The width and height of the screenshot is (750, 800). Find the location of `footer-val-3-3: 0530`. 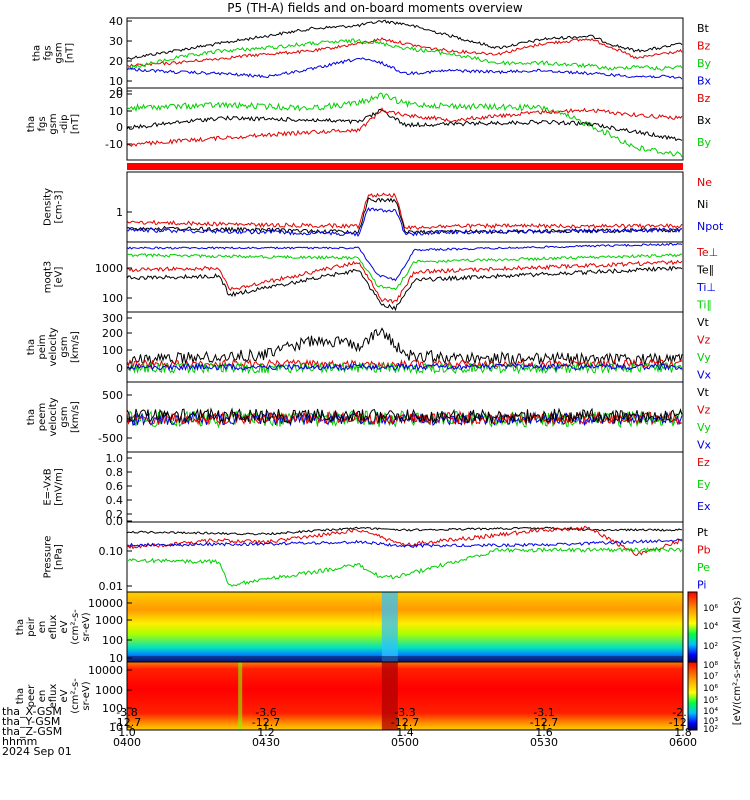

footer-val-3-3: 0530 is located at coordinates (544, 742).